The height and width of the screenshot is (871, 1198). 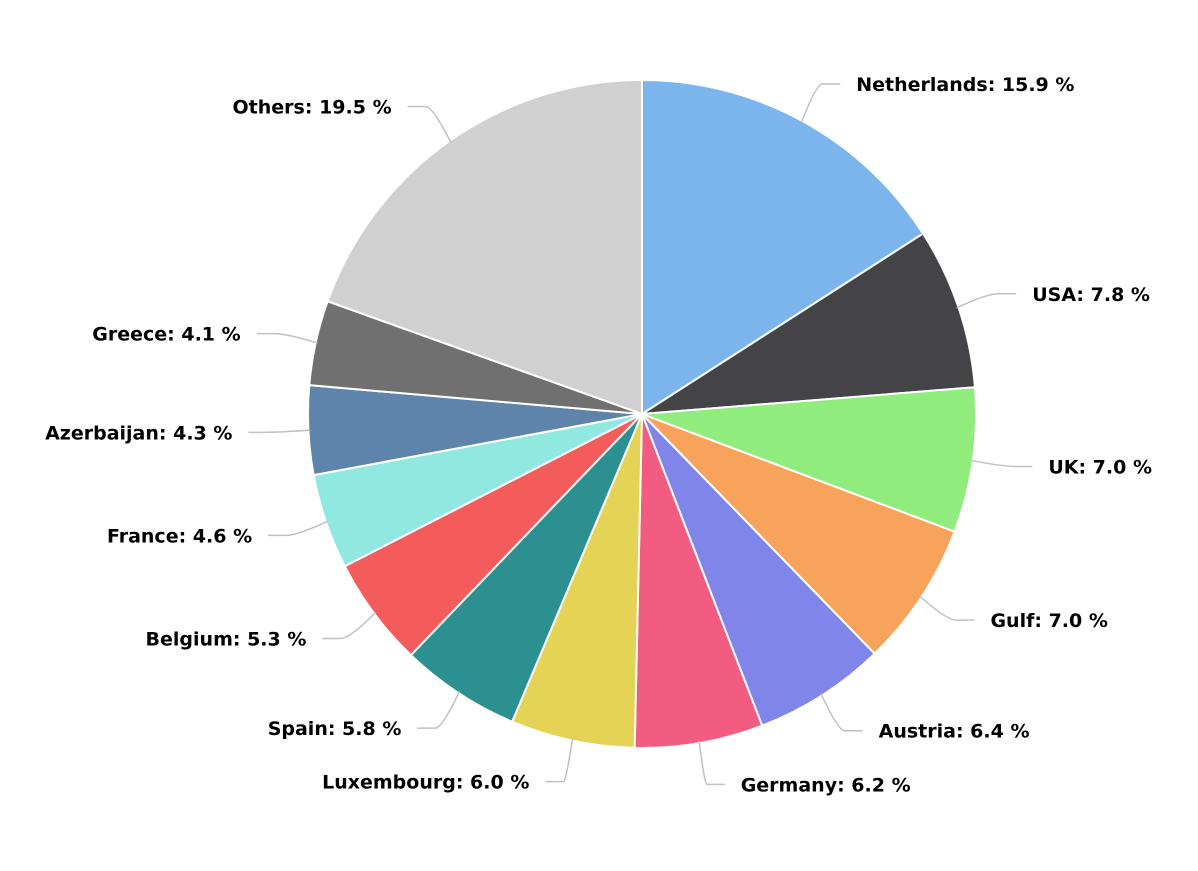 I want to click on data-label-others: Others: 19.5 %, so click(x=312, y=108).